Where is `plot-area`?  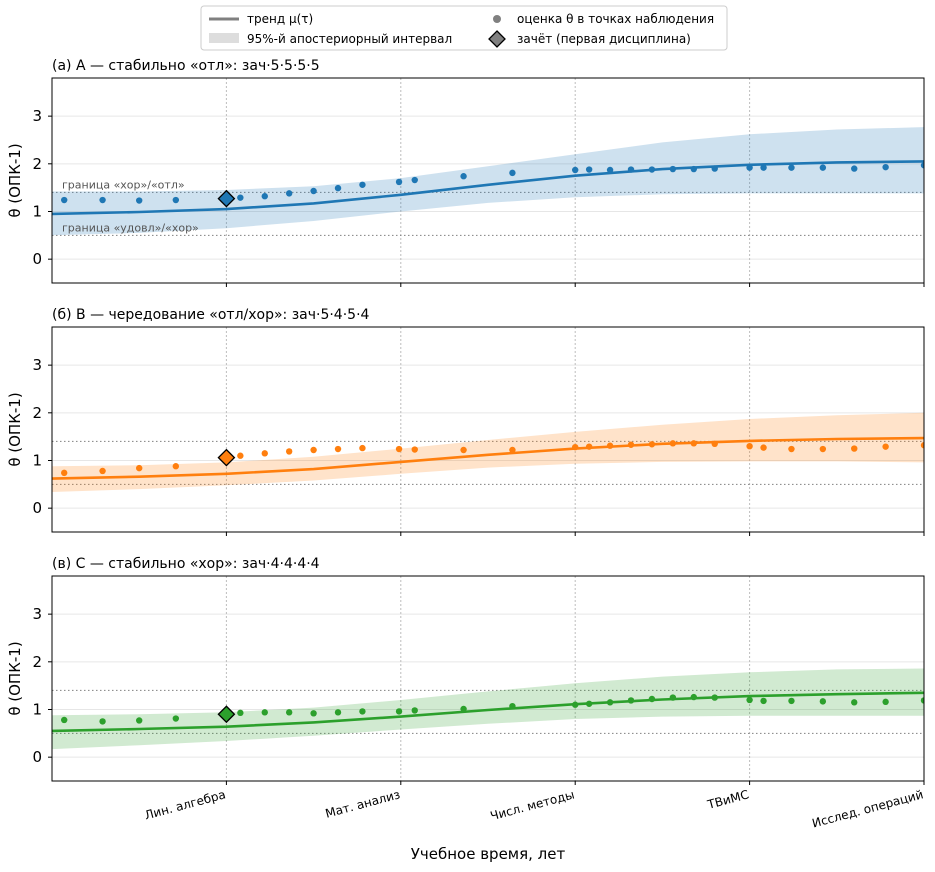 plot-area is located at coordinates (488, 709).